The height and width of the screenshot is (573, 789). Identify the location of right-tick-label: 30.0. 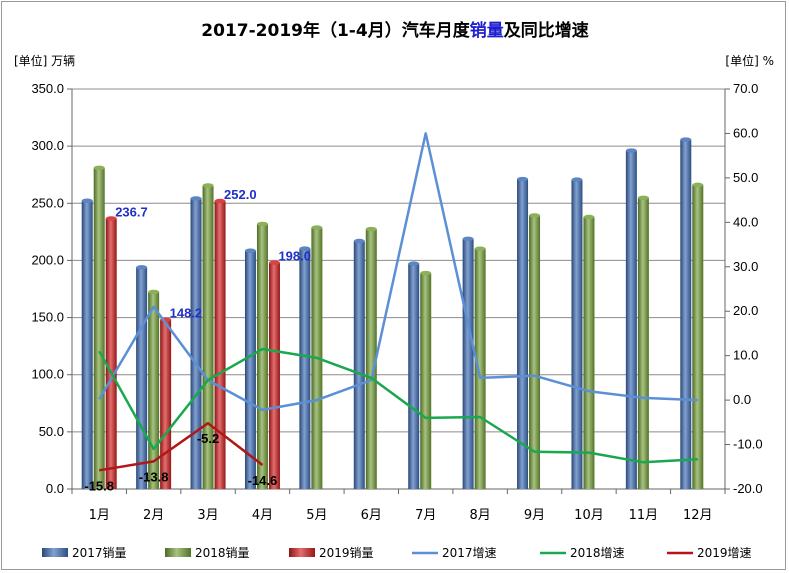
(745, 266).